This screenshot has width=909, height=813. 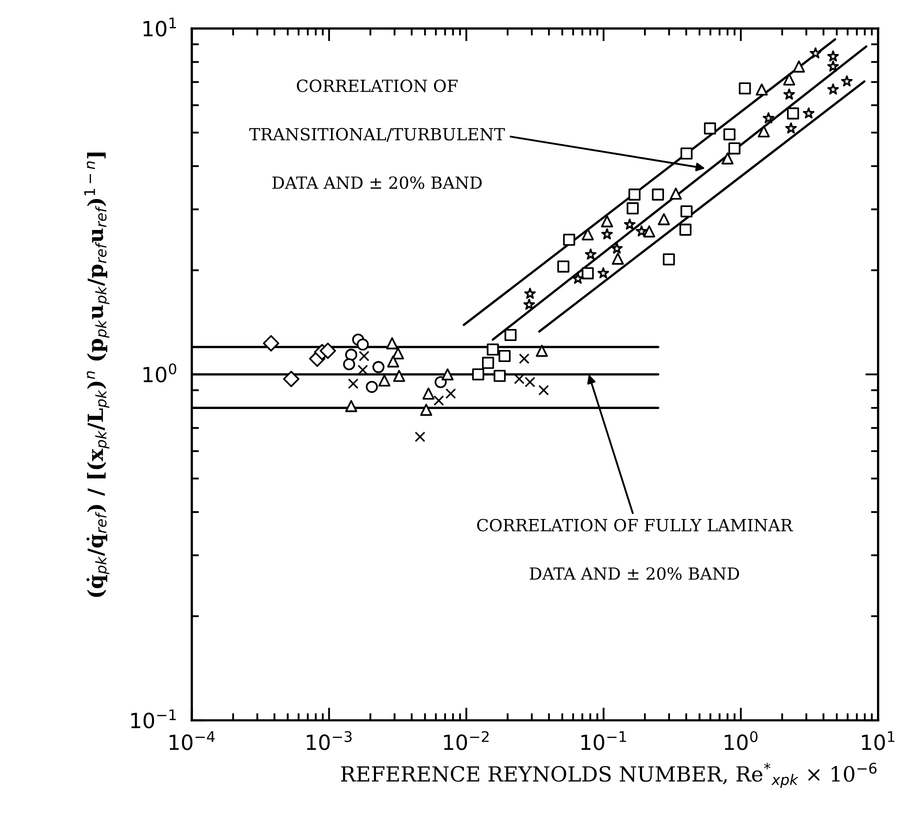 I want to click on x-tick-label: 10$^{−3}$, so click(x=329, y=740).